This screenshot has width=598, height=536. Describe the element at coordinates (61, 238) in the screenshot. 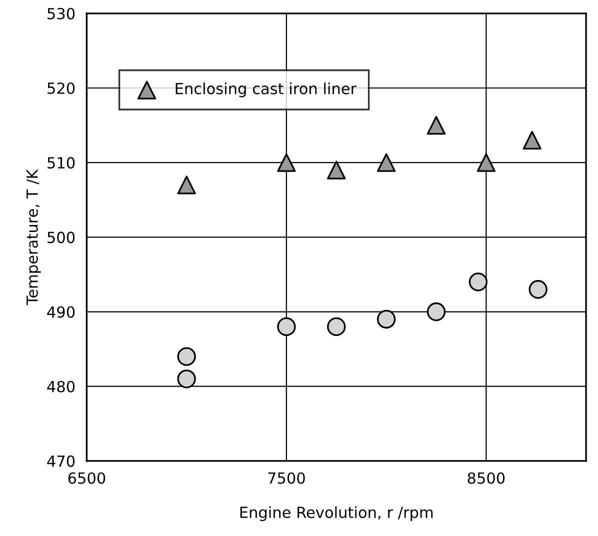

I see `y-tick-label: 500` at that location.